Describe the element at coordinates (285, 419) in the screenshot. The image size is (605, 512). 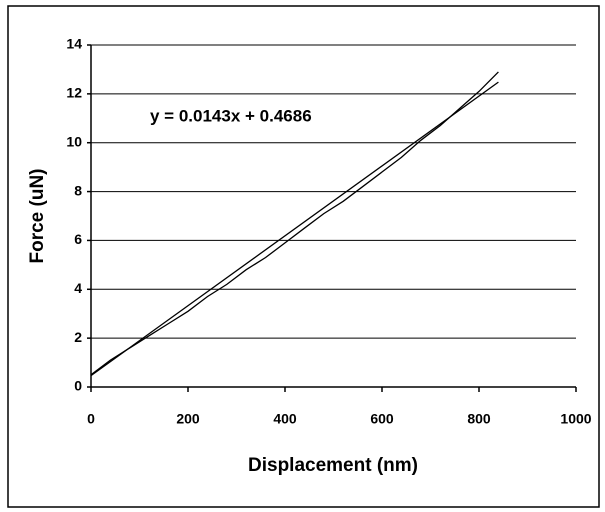
I see `x-tick-label: 400` at that location.